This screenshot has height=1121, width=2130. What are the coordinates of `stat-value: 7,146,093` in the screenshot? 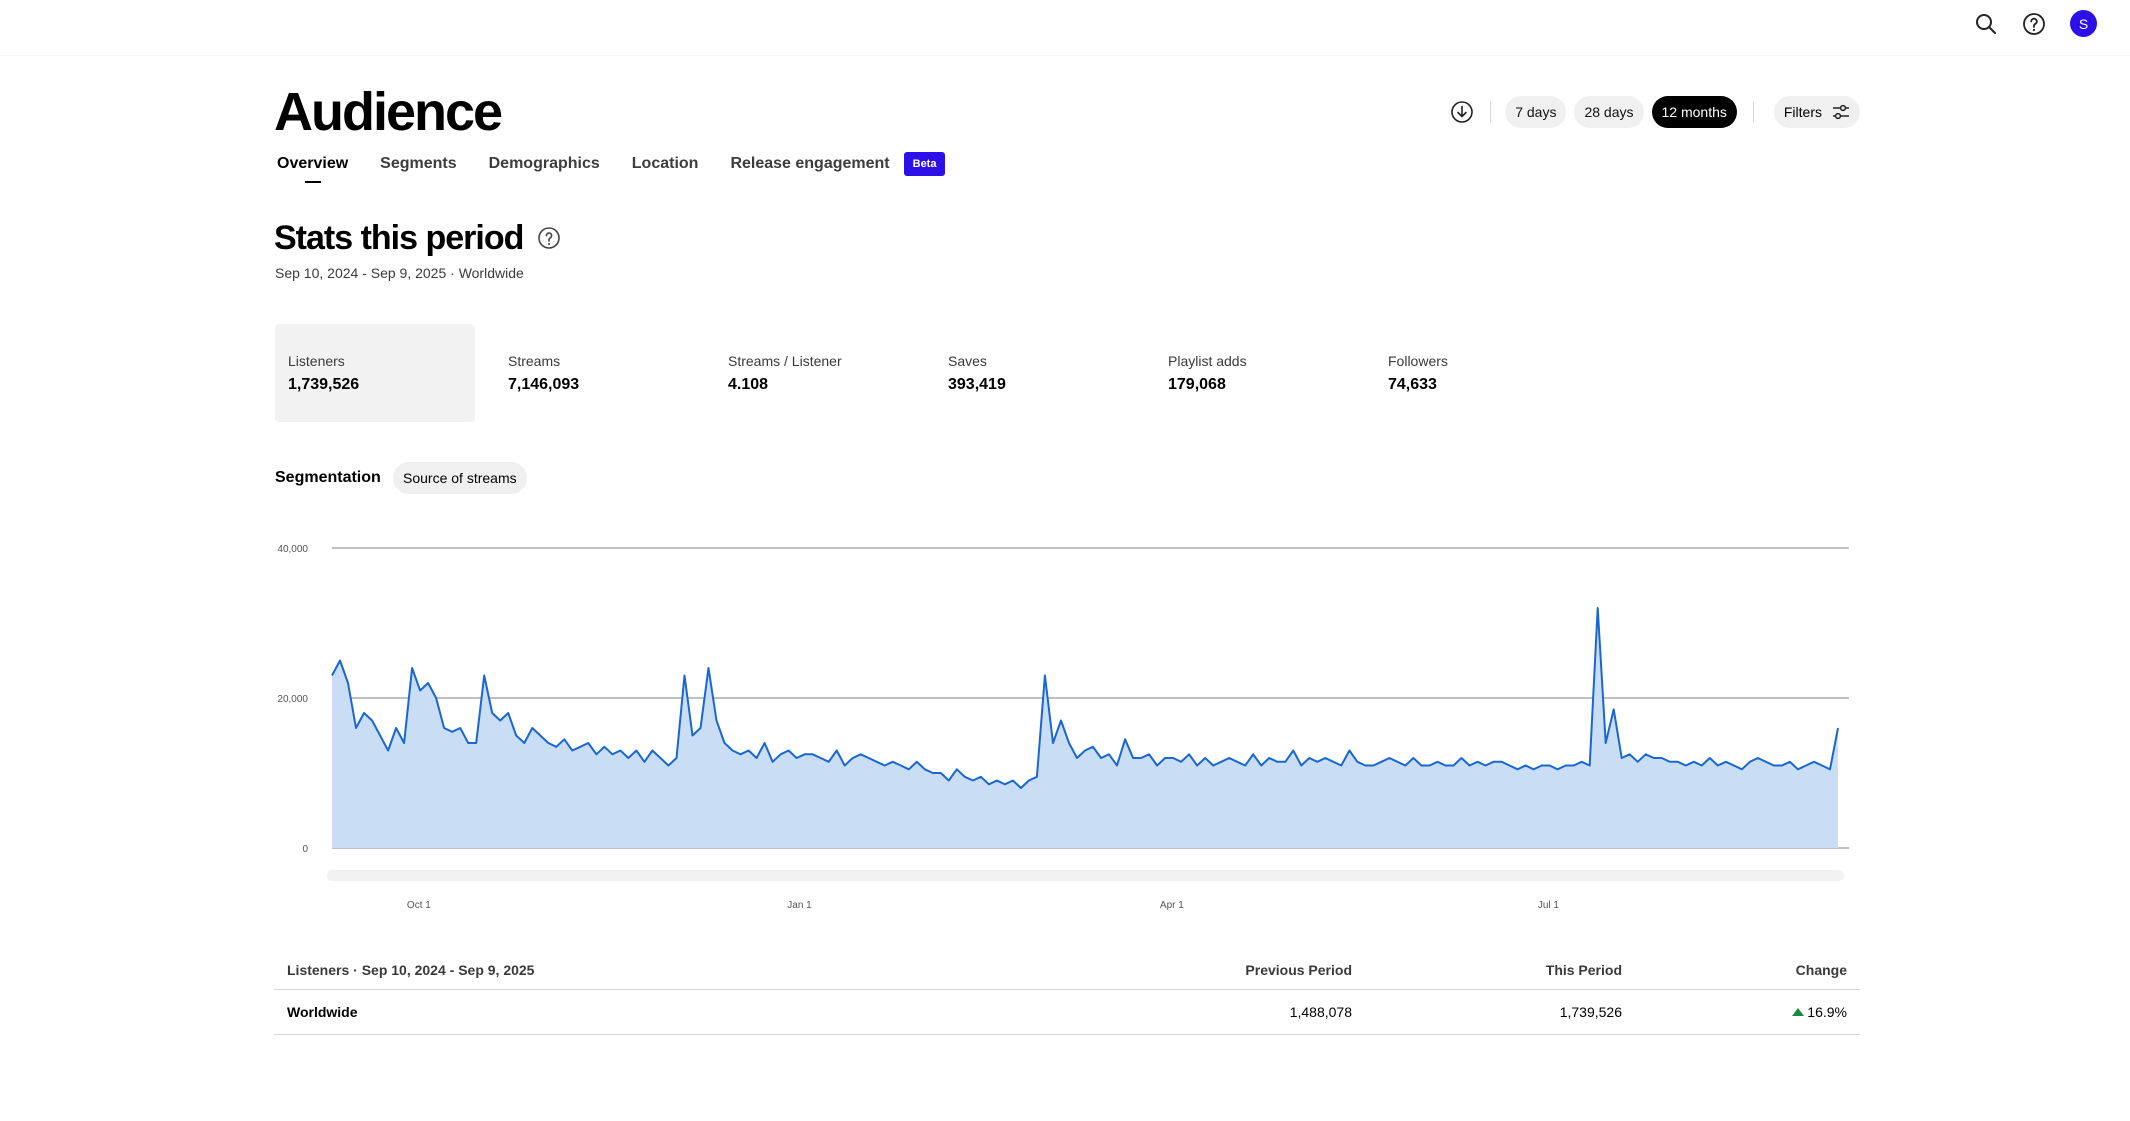 It's located at (544, 384).